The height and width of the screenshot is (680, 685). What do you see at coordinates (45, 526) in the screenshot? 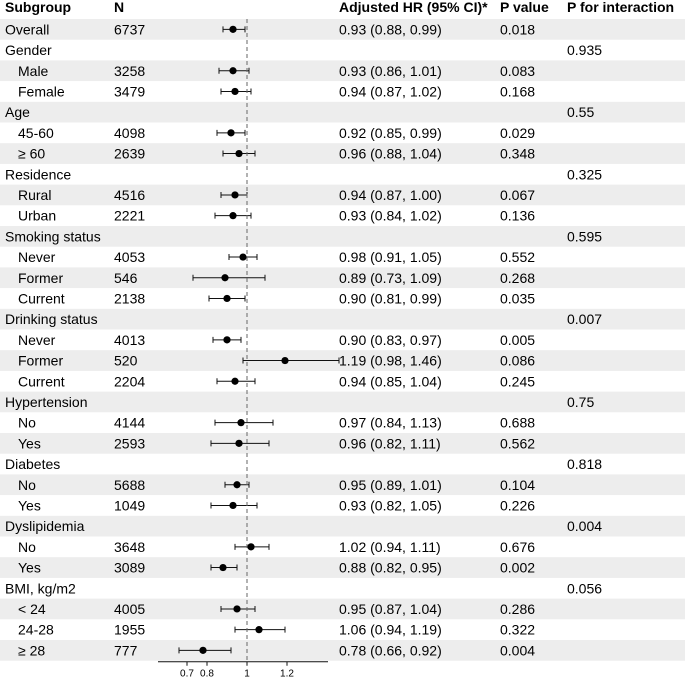
I see `row-label: Dyslipidemia` at bounding box center [45, 526].